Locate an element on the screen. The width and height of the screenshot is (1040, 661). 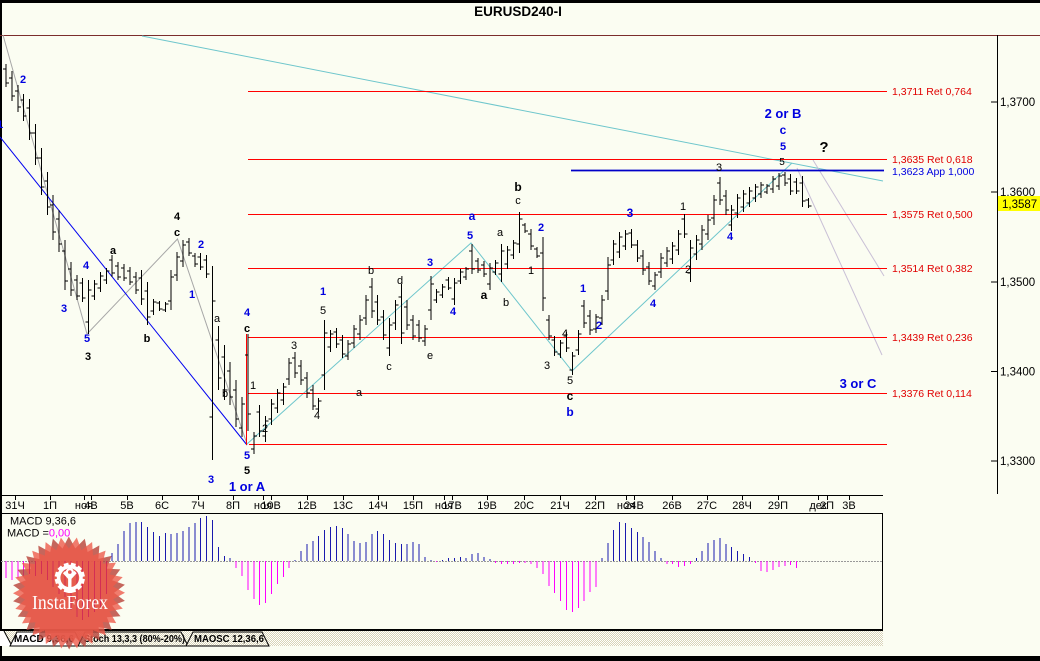
svg-text: 6С is located at coordinates (162, 506).